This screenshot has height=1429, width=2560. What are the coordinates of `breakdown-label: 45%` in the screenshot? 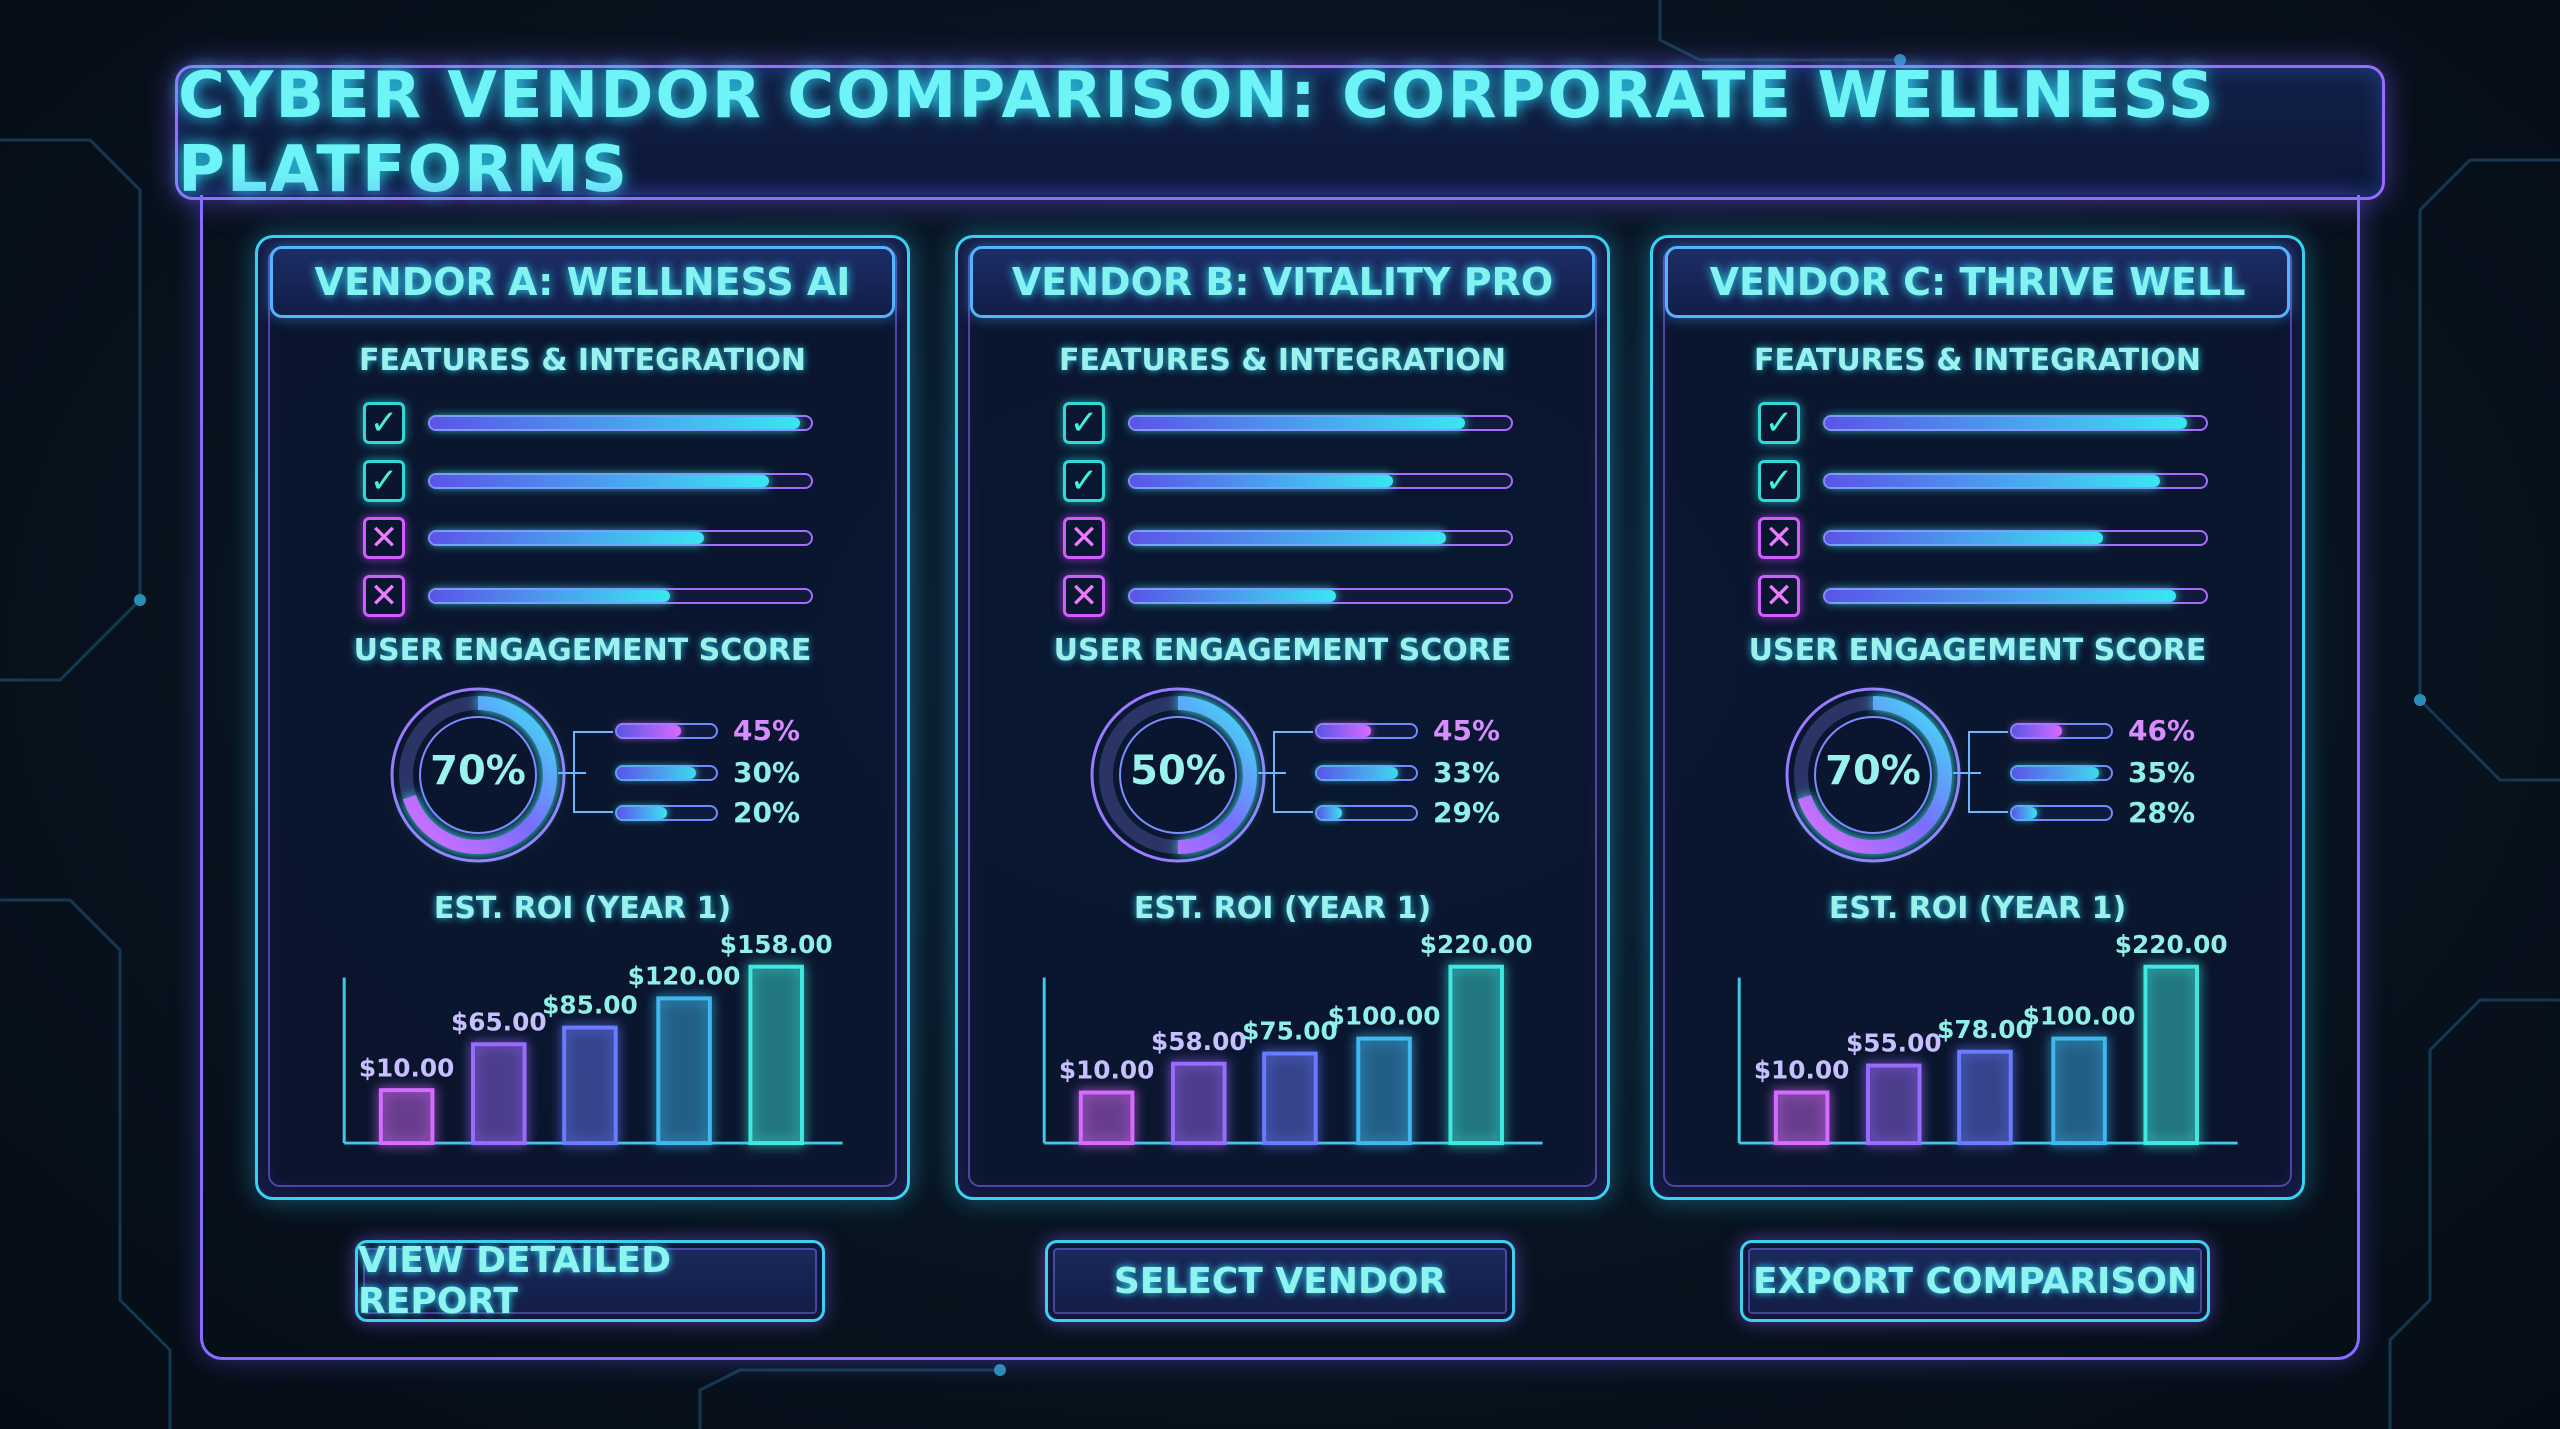 It's located at (1467, 730).